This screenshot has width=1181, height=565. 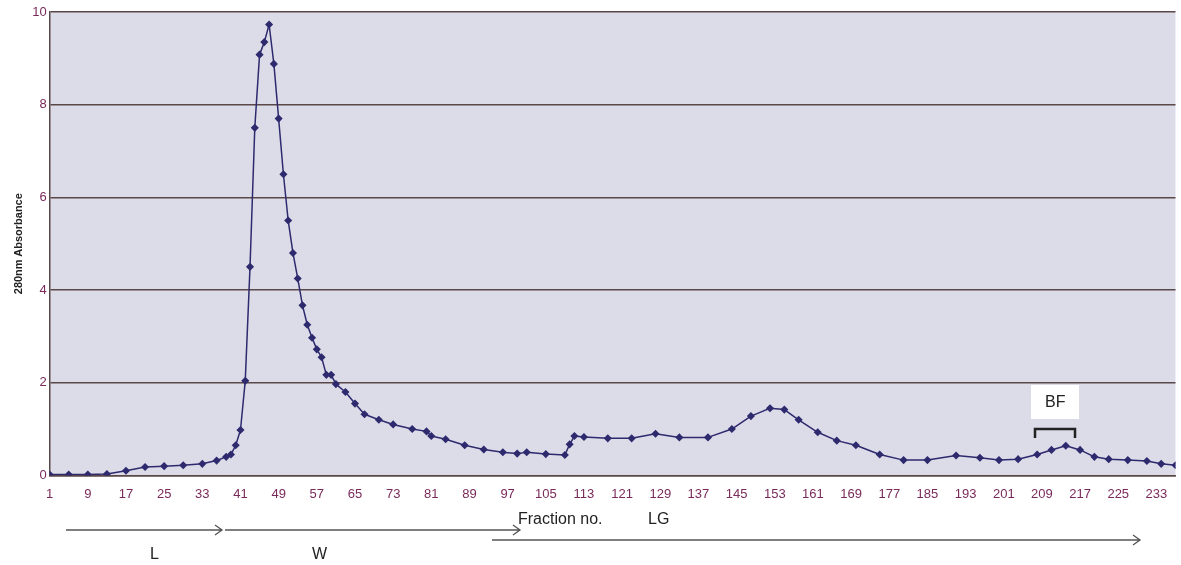 I want to click on x-tick-label: 113, so click(x=584, y=493).